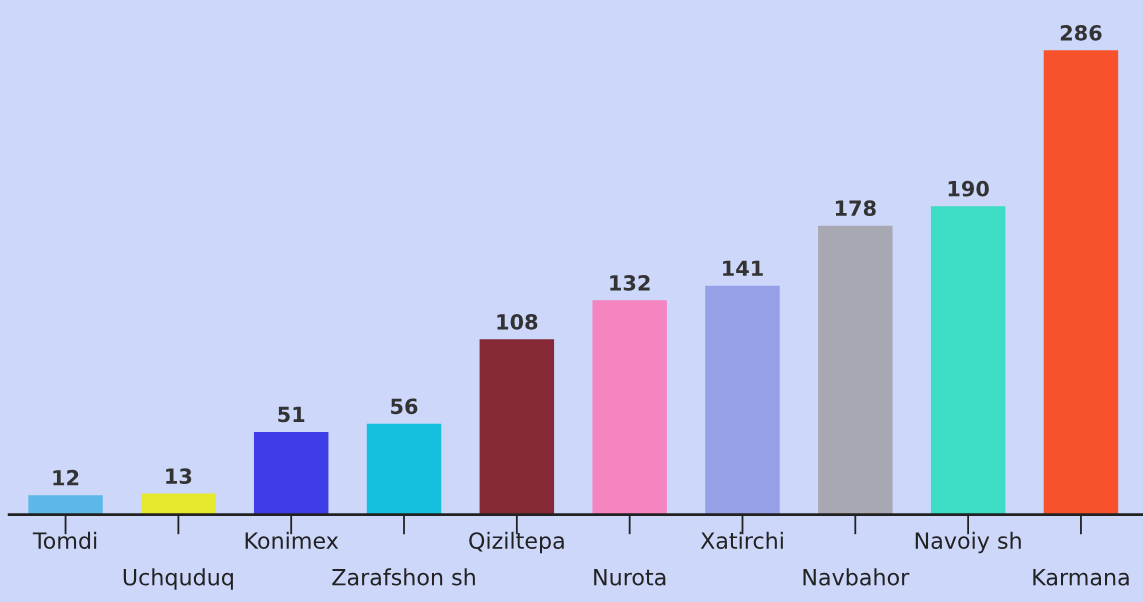 This screenshot has height=602, width=1143. What do you see at coordinates (178, 579) in the screenshot?
I see `x-tick-label: Uchquduq` at bounding box center [178, 579].